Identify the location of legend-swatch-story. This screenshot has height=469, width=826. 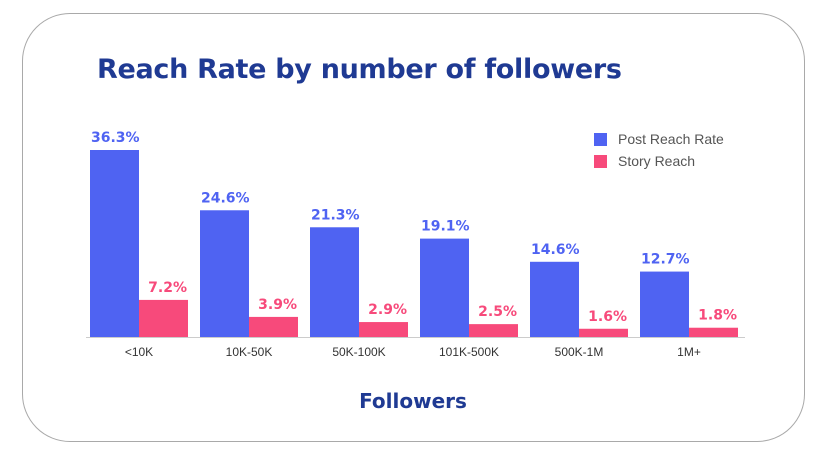
(600, 161).